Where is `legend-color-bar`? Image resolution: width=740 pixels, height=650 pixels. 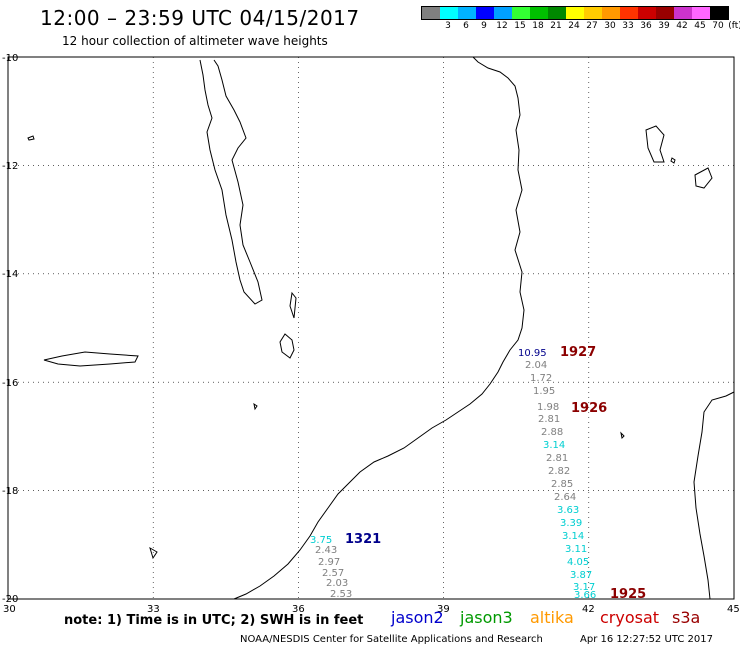
legend-color-bar is located at coordinates (575, 13).